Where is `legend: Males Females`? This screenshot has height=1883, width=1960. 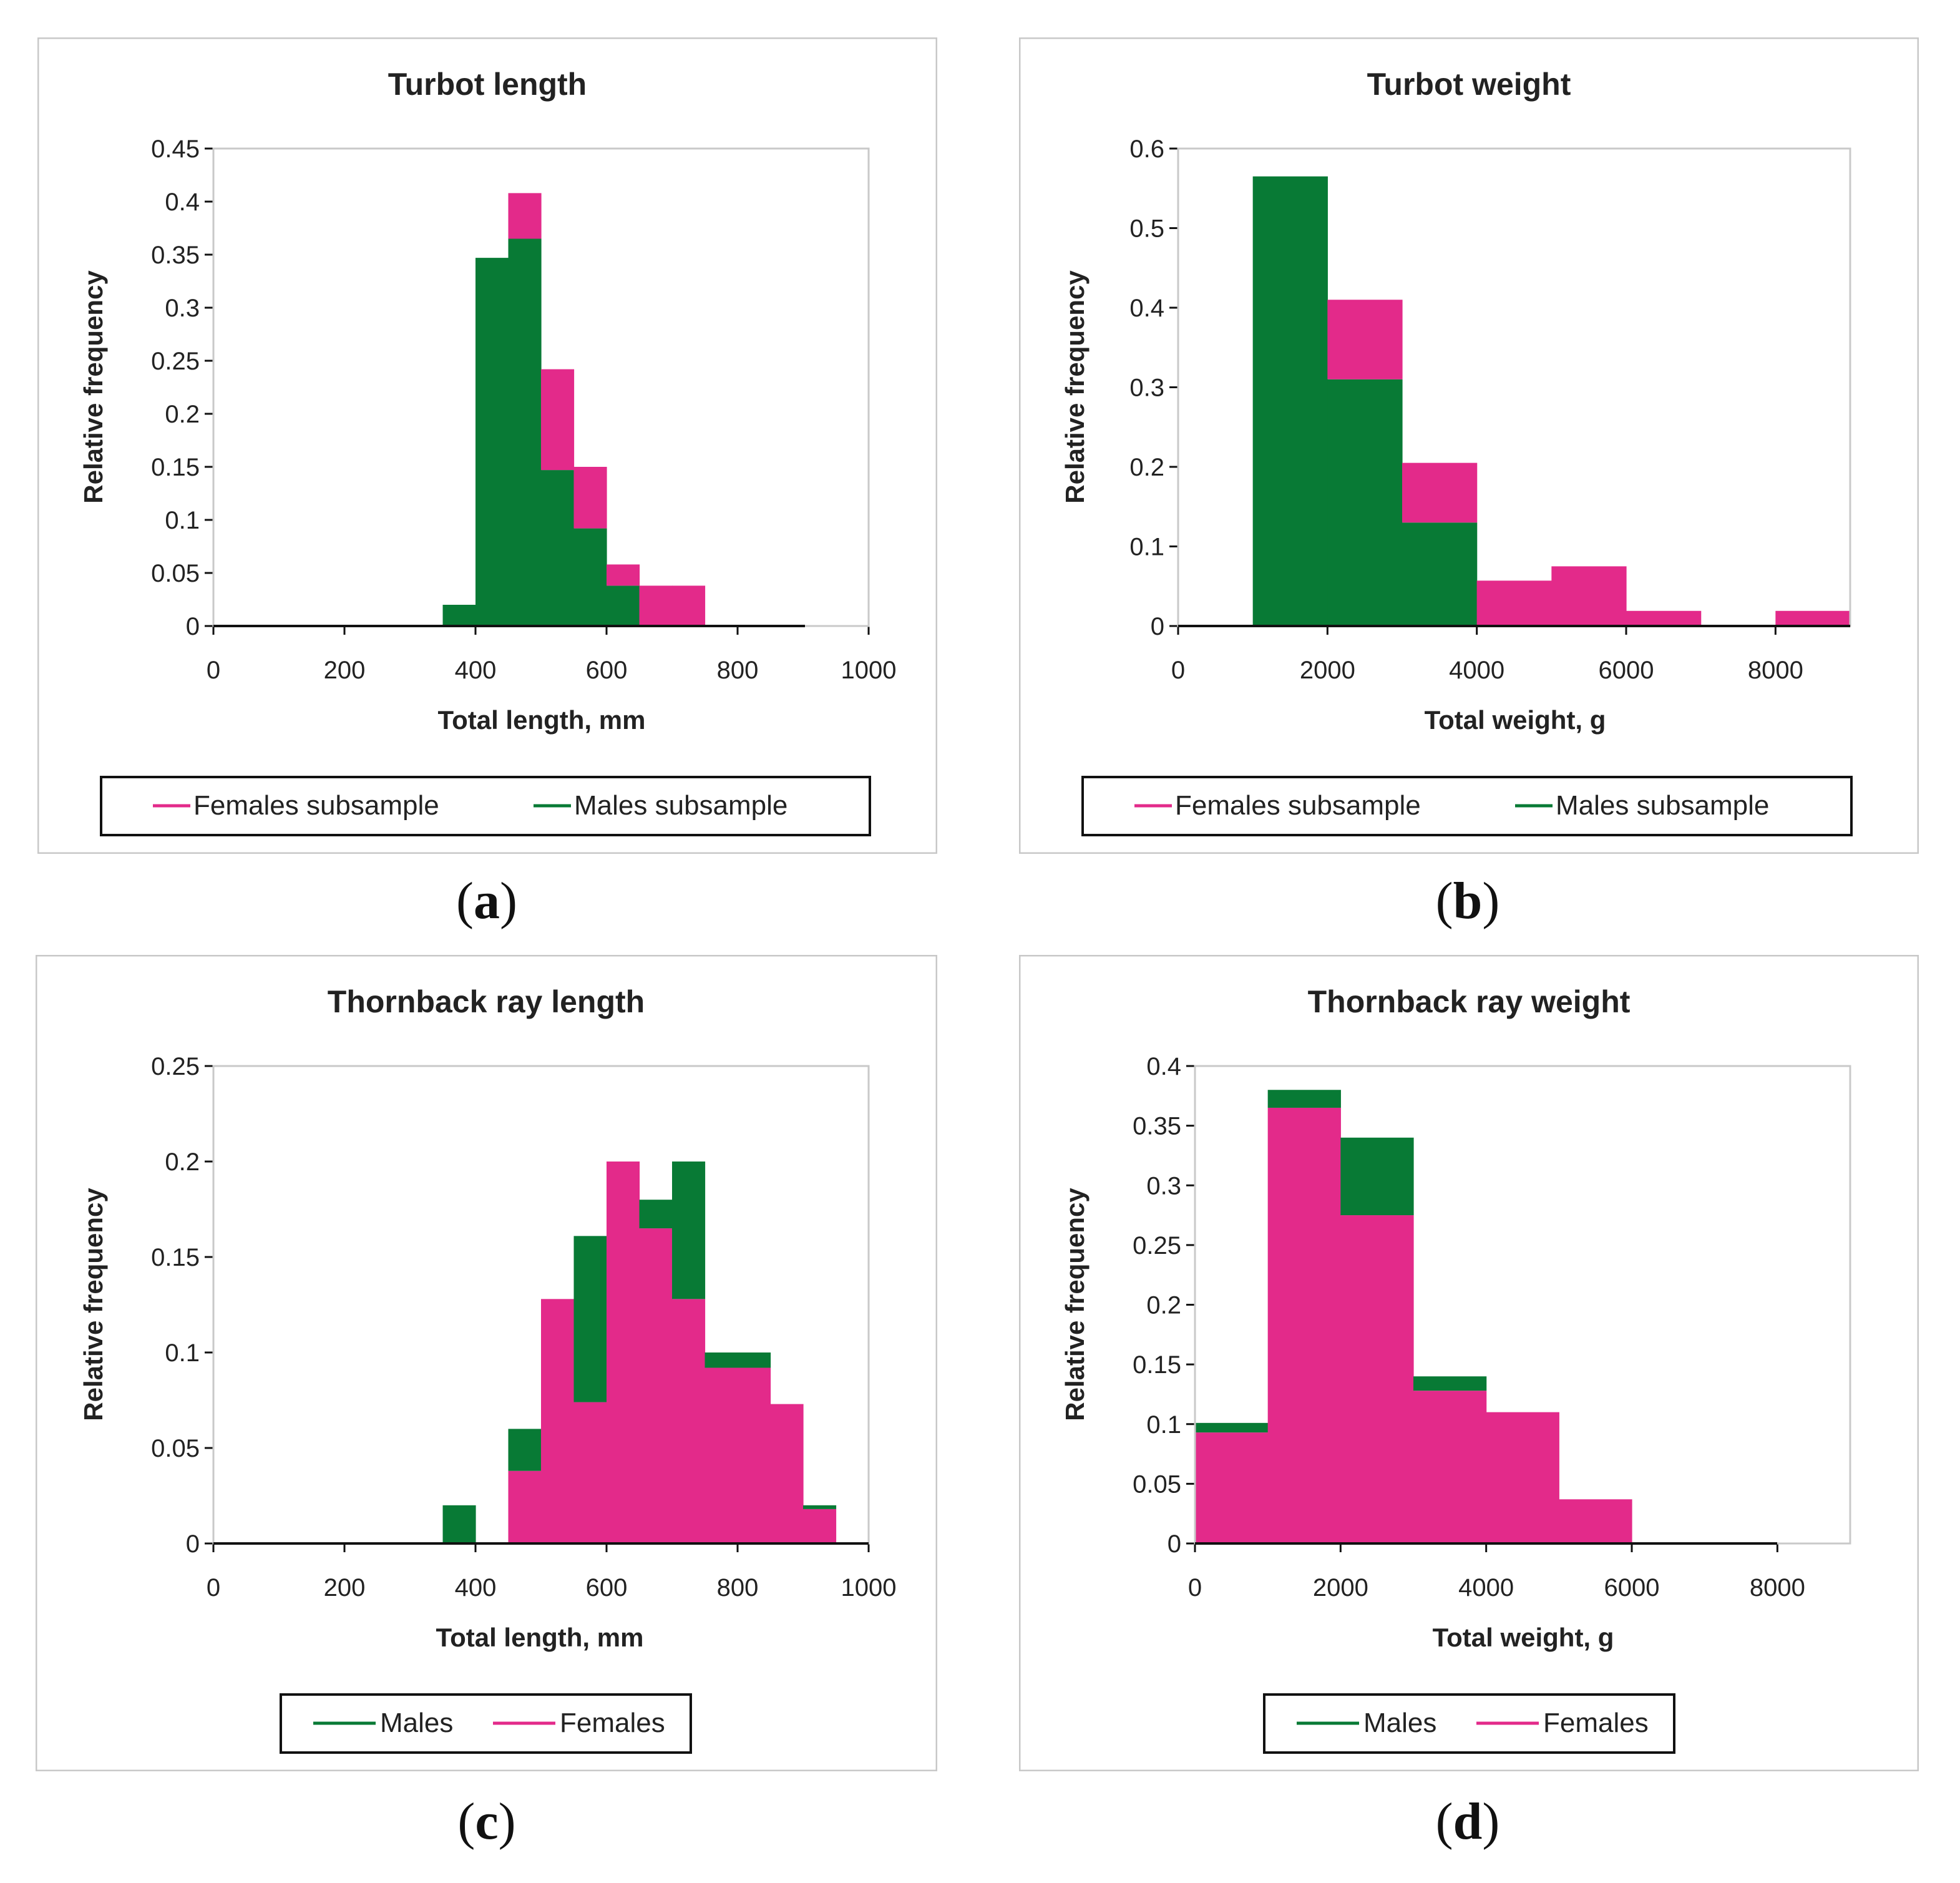
legend: Males Females is located at coordinates (1469, 1723).